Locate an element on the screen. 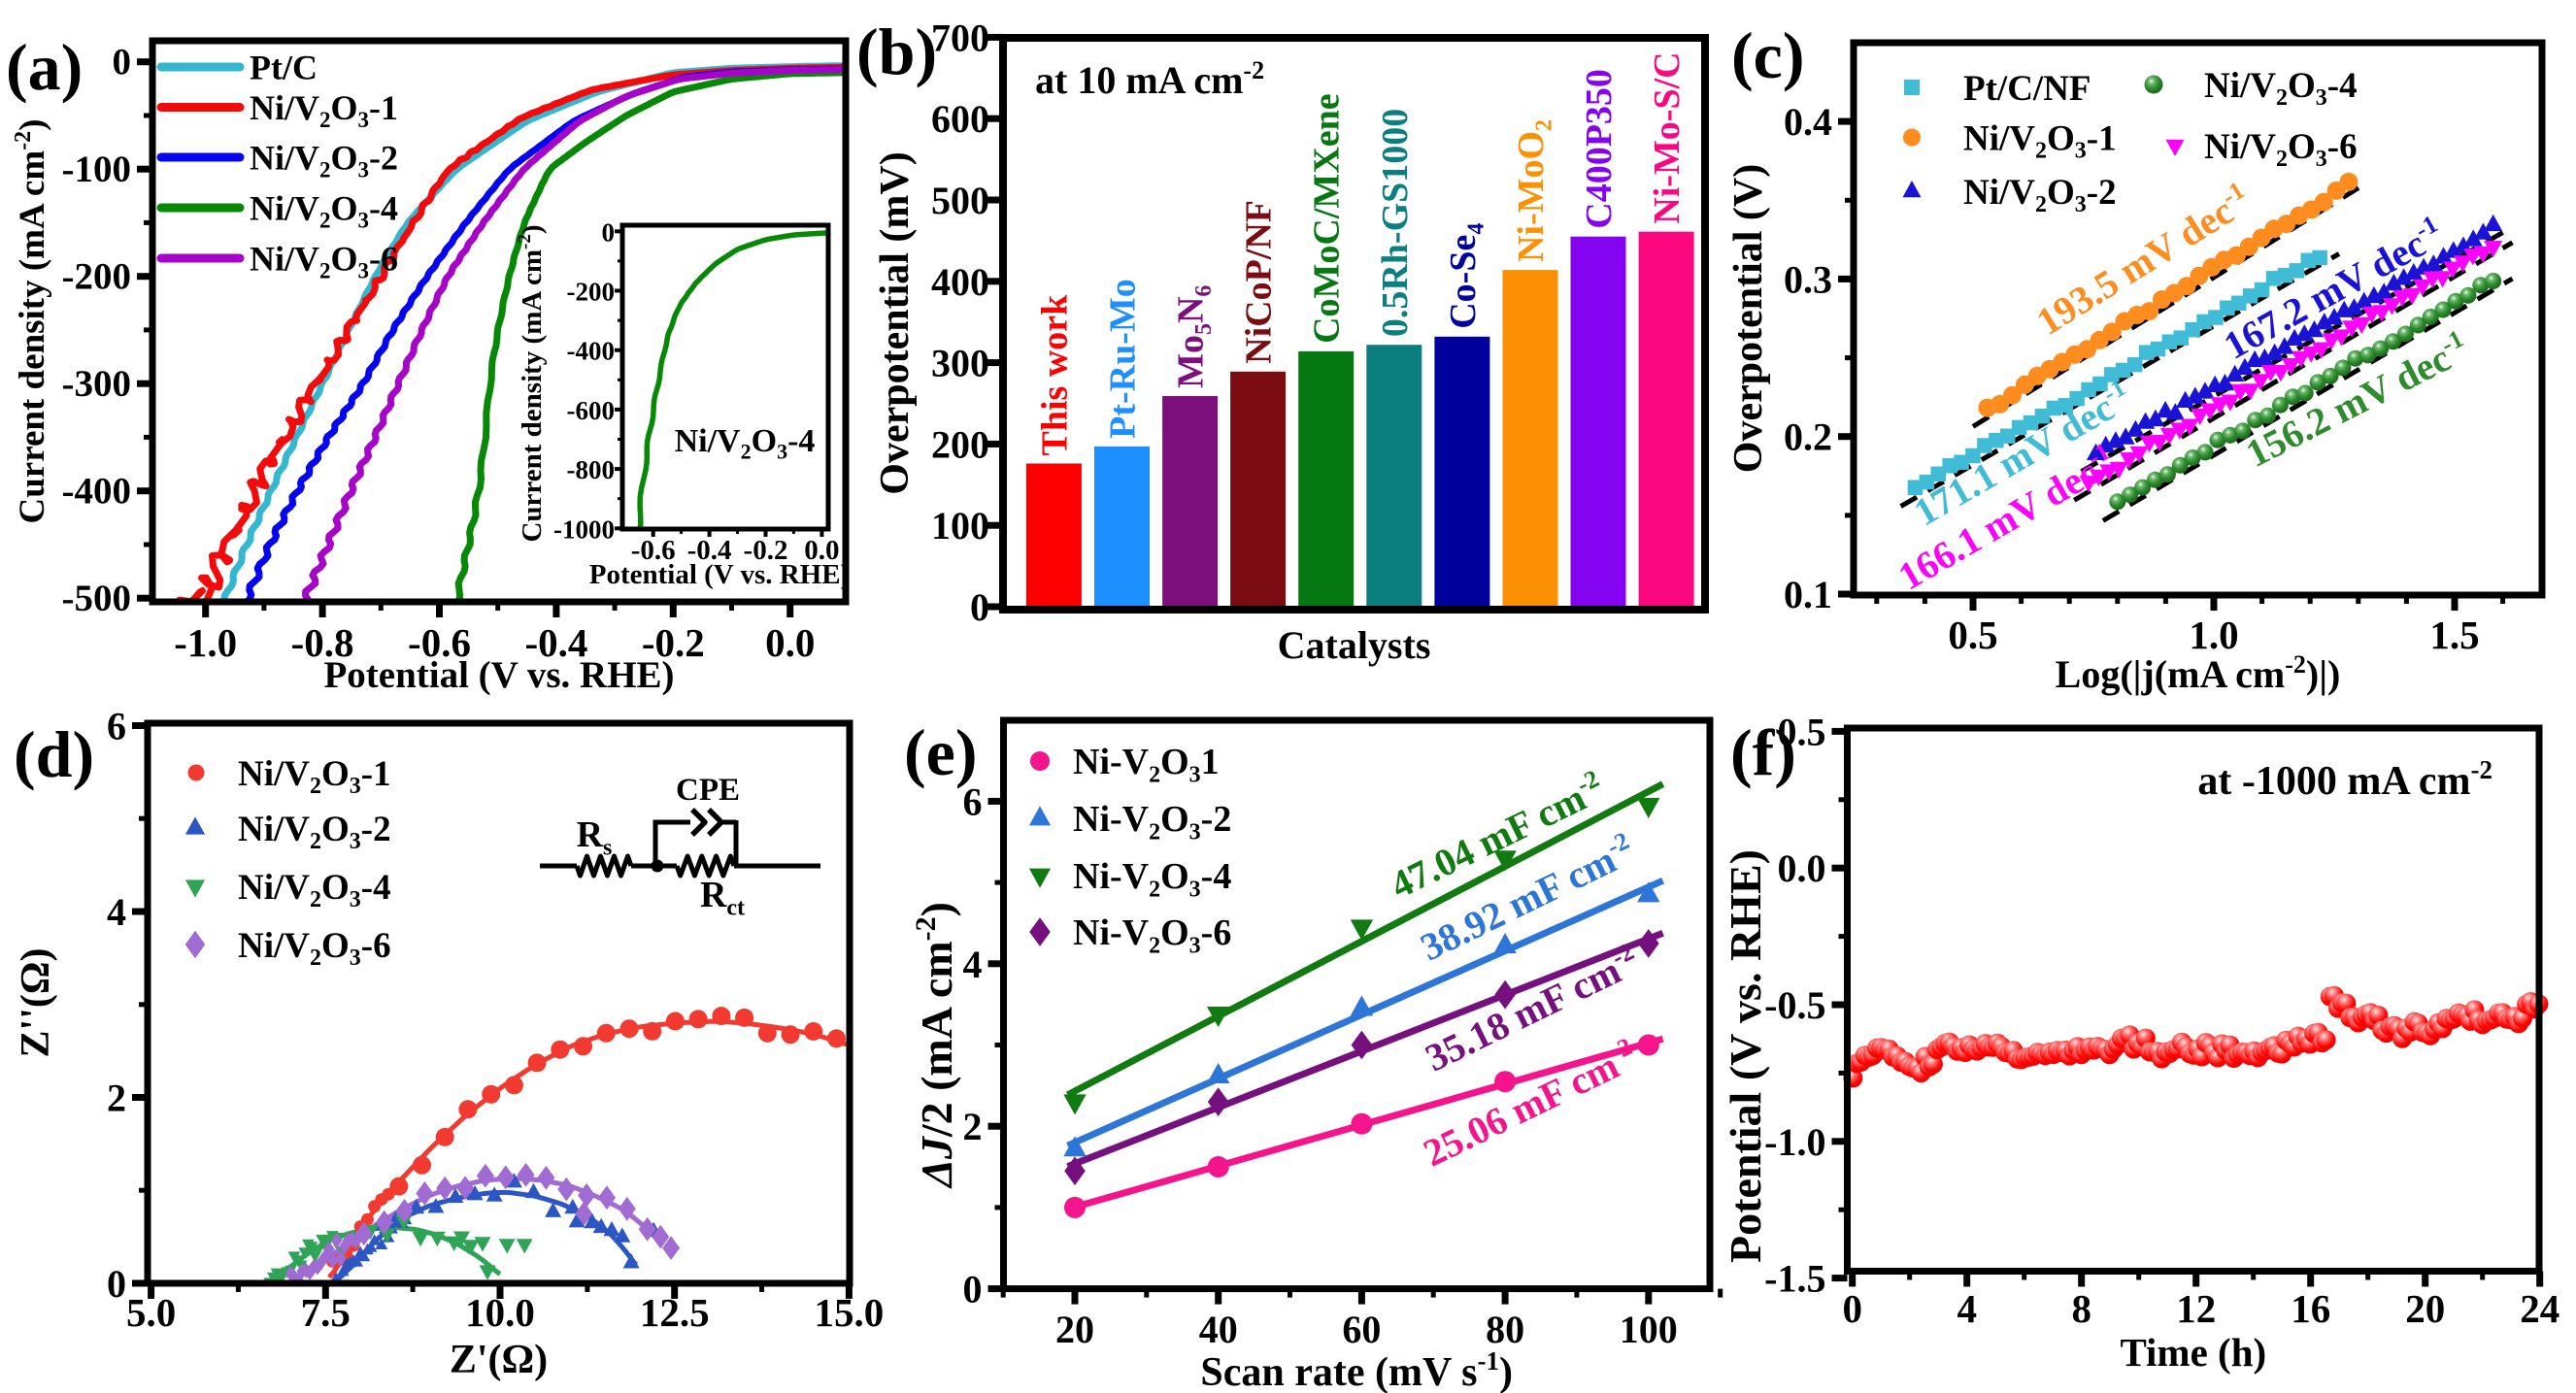 This screenshot has width=2576, height=1393. svg-text: 24 is located at coordinates (2539, 1308).